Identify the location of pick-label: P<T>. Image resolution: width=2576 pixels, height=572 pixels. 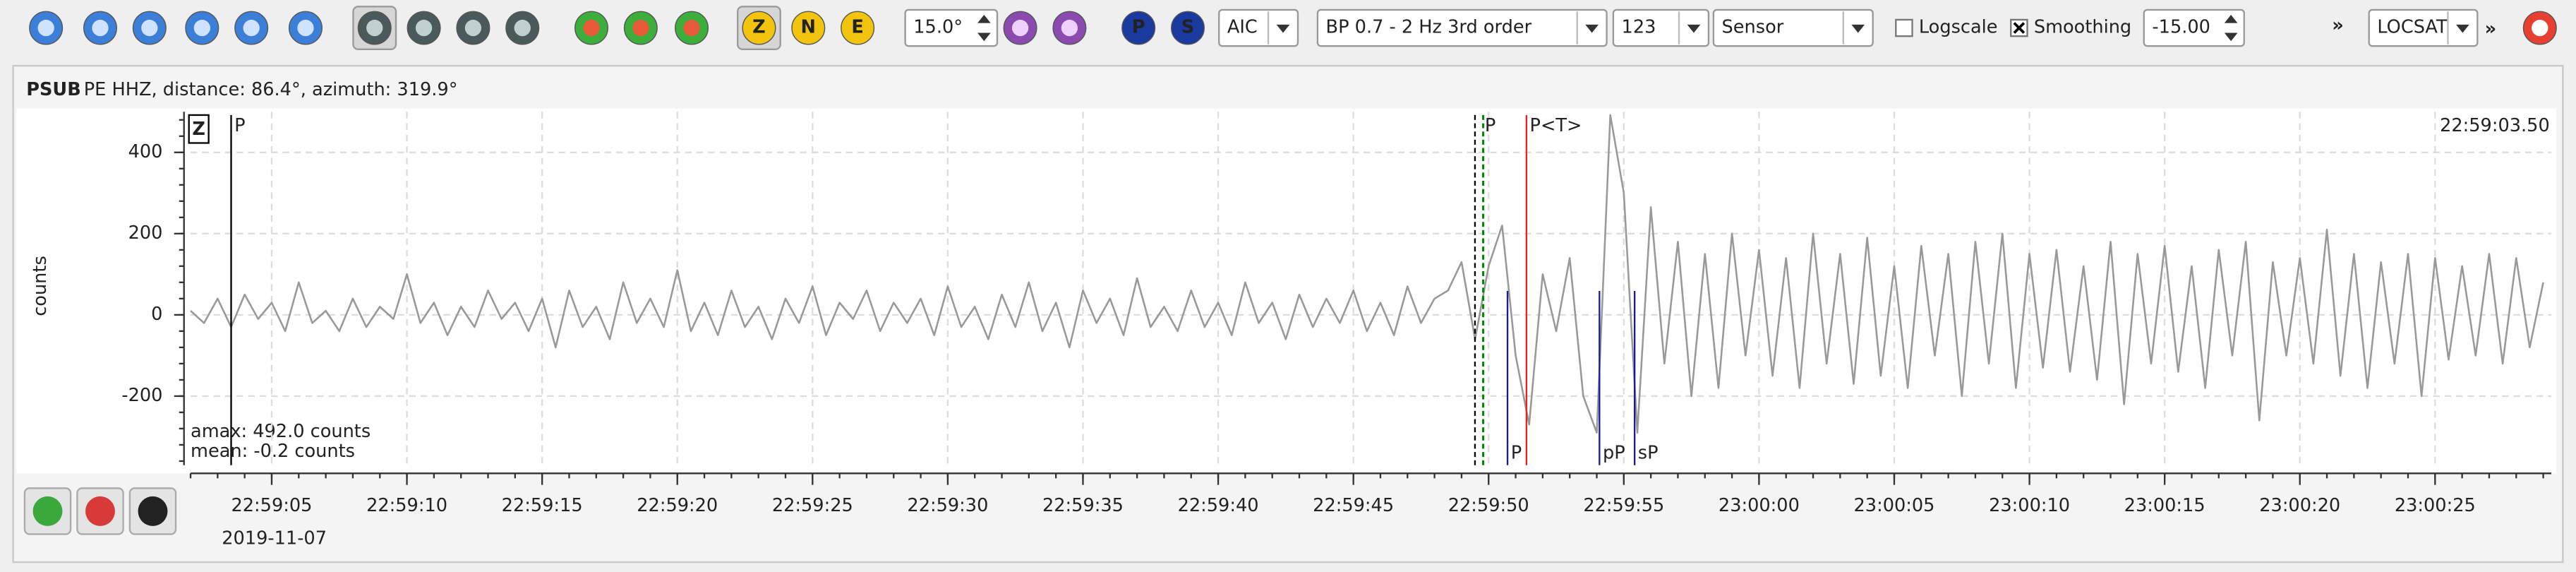
(1556, 125).